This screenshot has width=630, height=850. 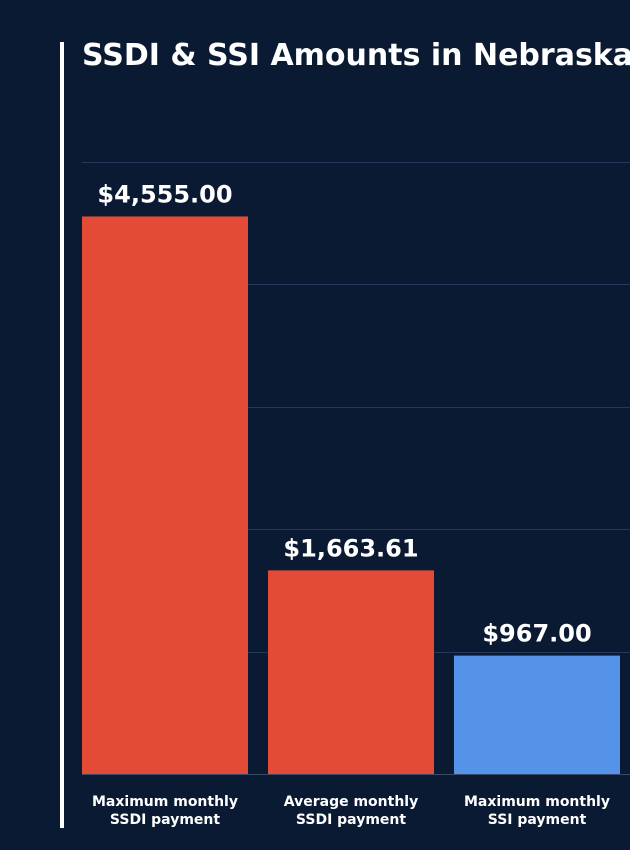 I want to click on chart-title: SSDI & SSI Amounts in Nebraska, so click(x=356, y=55).